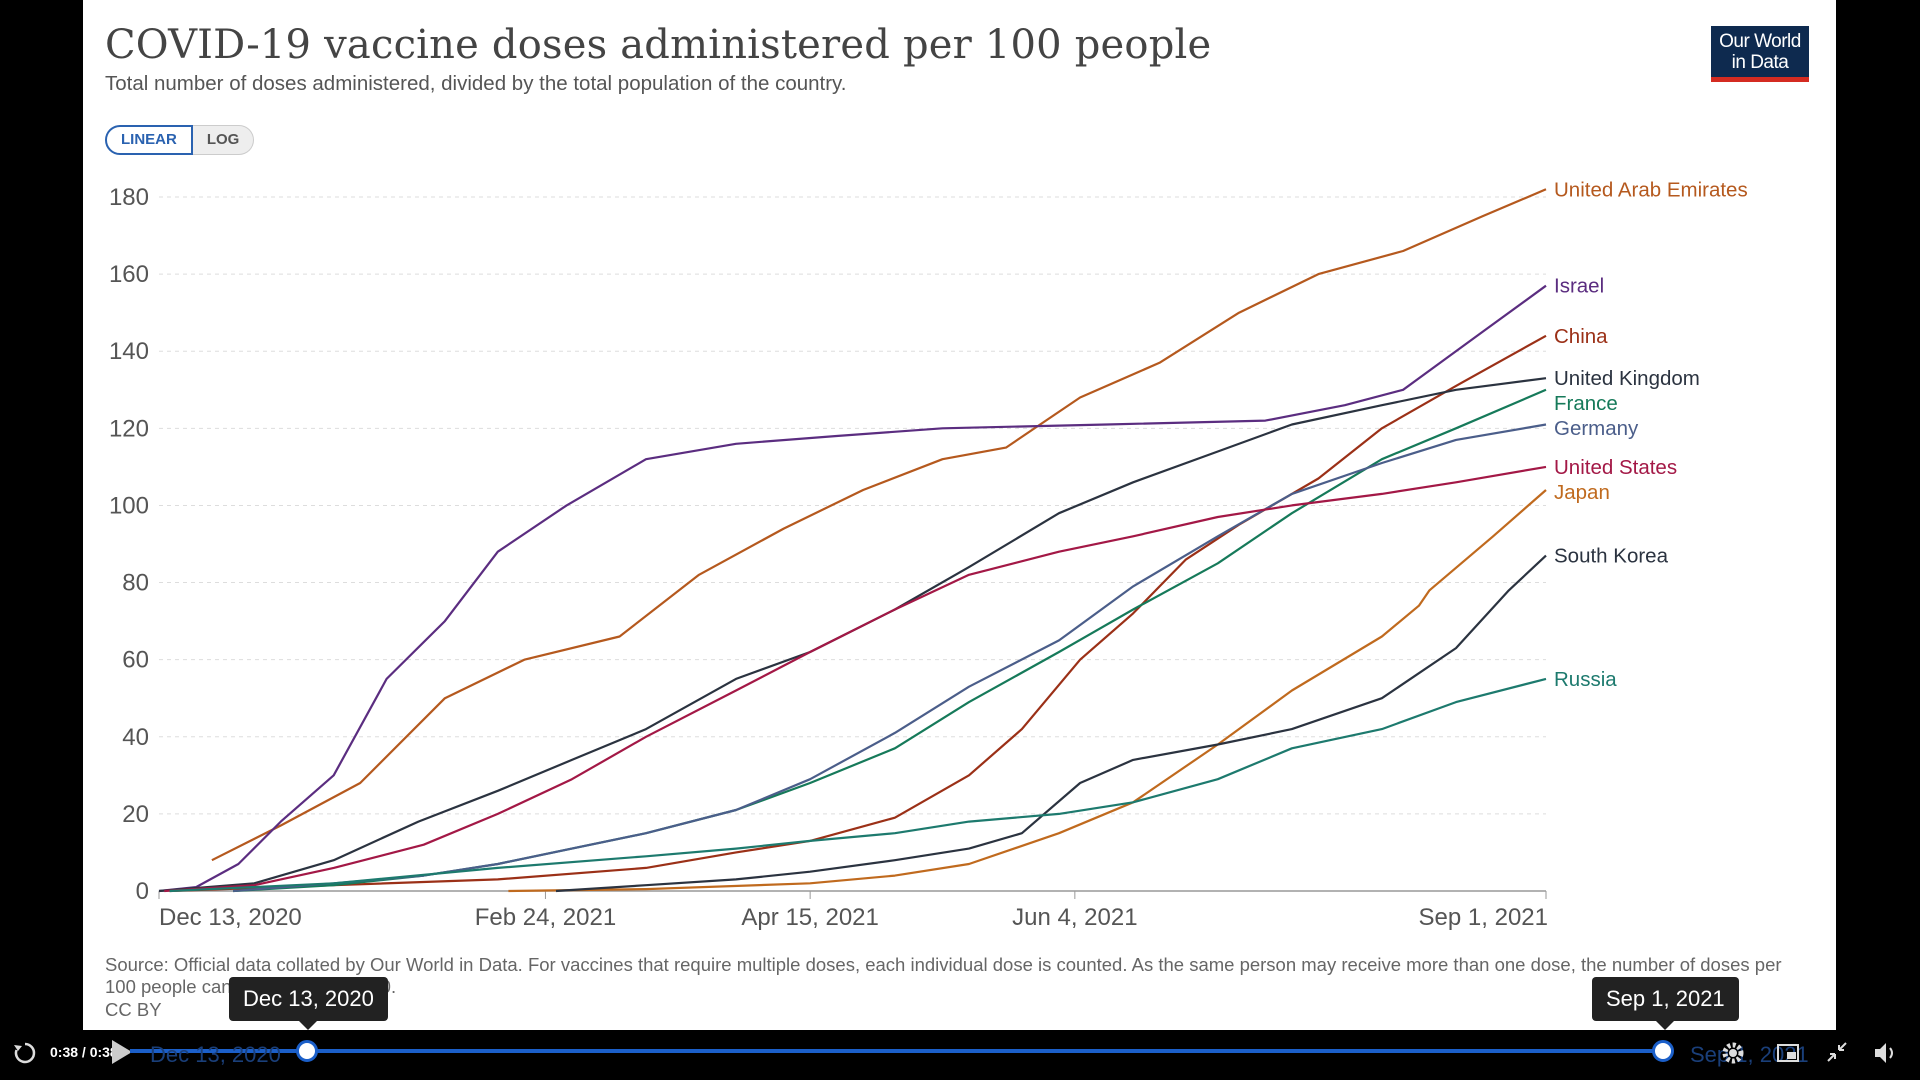  What do you see at coordinates (809, 917) in the screenshot?
I see `x-tick-label: Apr 15, 2021` at bounding box center [809, 917].